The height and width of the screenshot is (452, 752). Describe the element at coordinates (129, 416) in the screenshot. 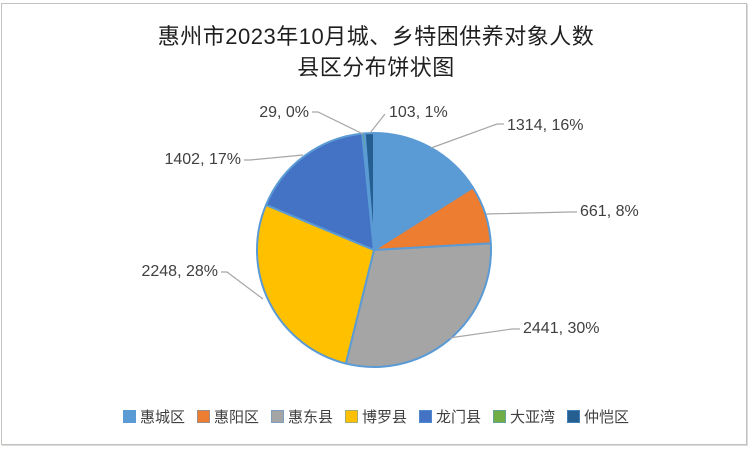

I see `legend-swatch-惠城区` at that location.